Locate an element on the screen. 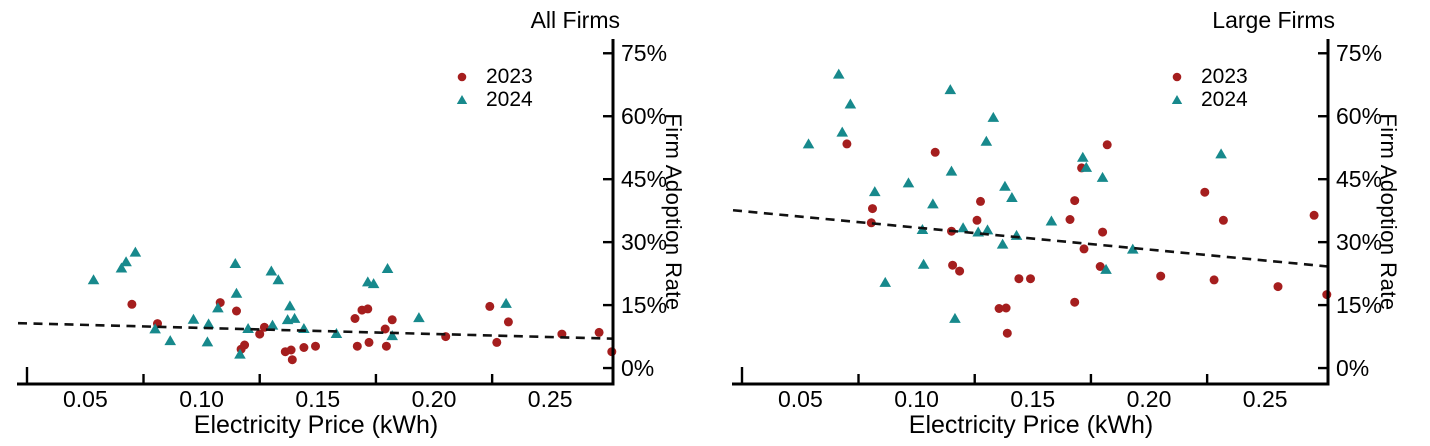  chart-title: Large Firms is located at coordinates (1273, 20).